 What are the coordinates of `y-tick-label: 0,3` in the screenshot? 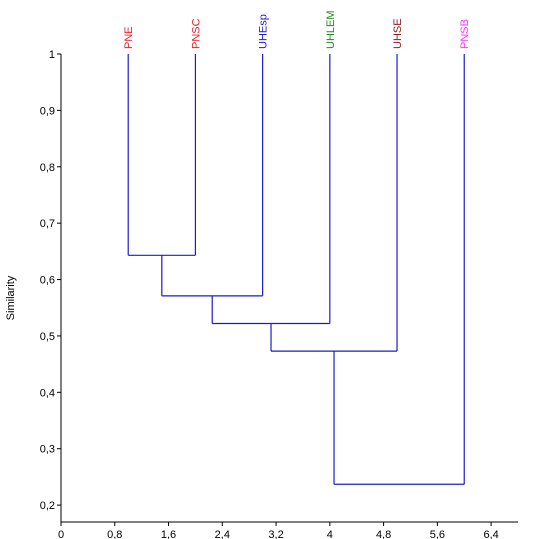 It's located at (47, 450).